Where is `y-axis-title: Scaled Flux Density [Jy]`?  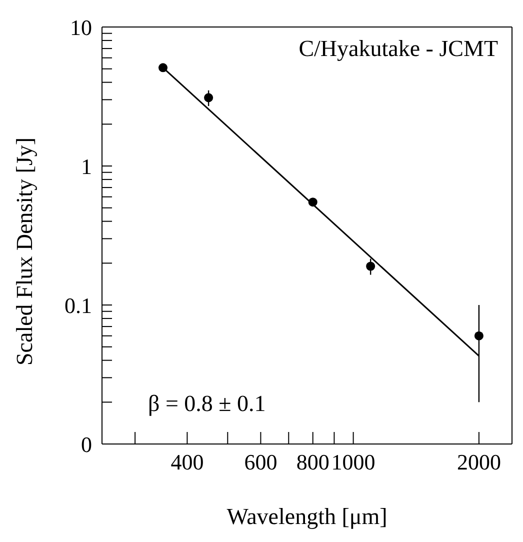
y-axis-title: Scaled Flux Density [Jy] is located at coordinates (25, 251).